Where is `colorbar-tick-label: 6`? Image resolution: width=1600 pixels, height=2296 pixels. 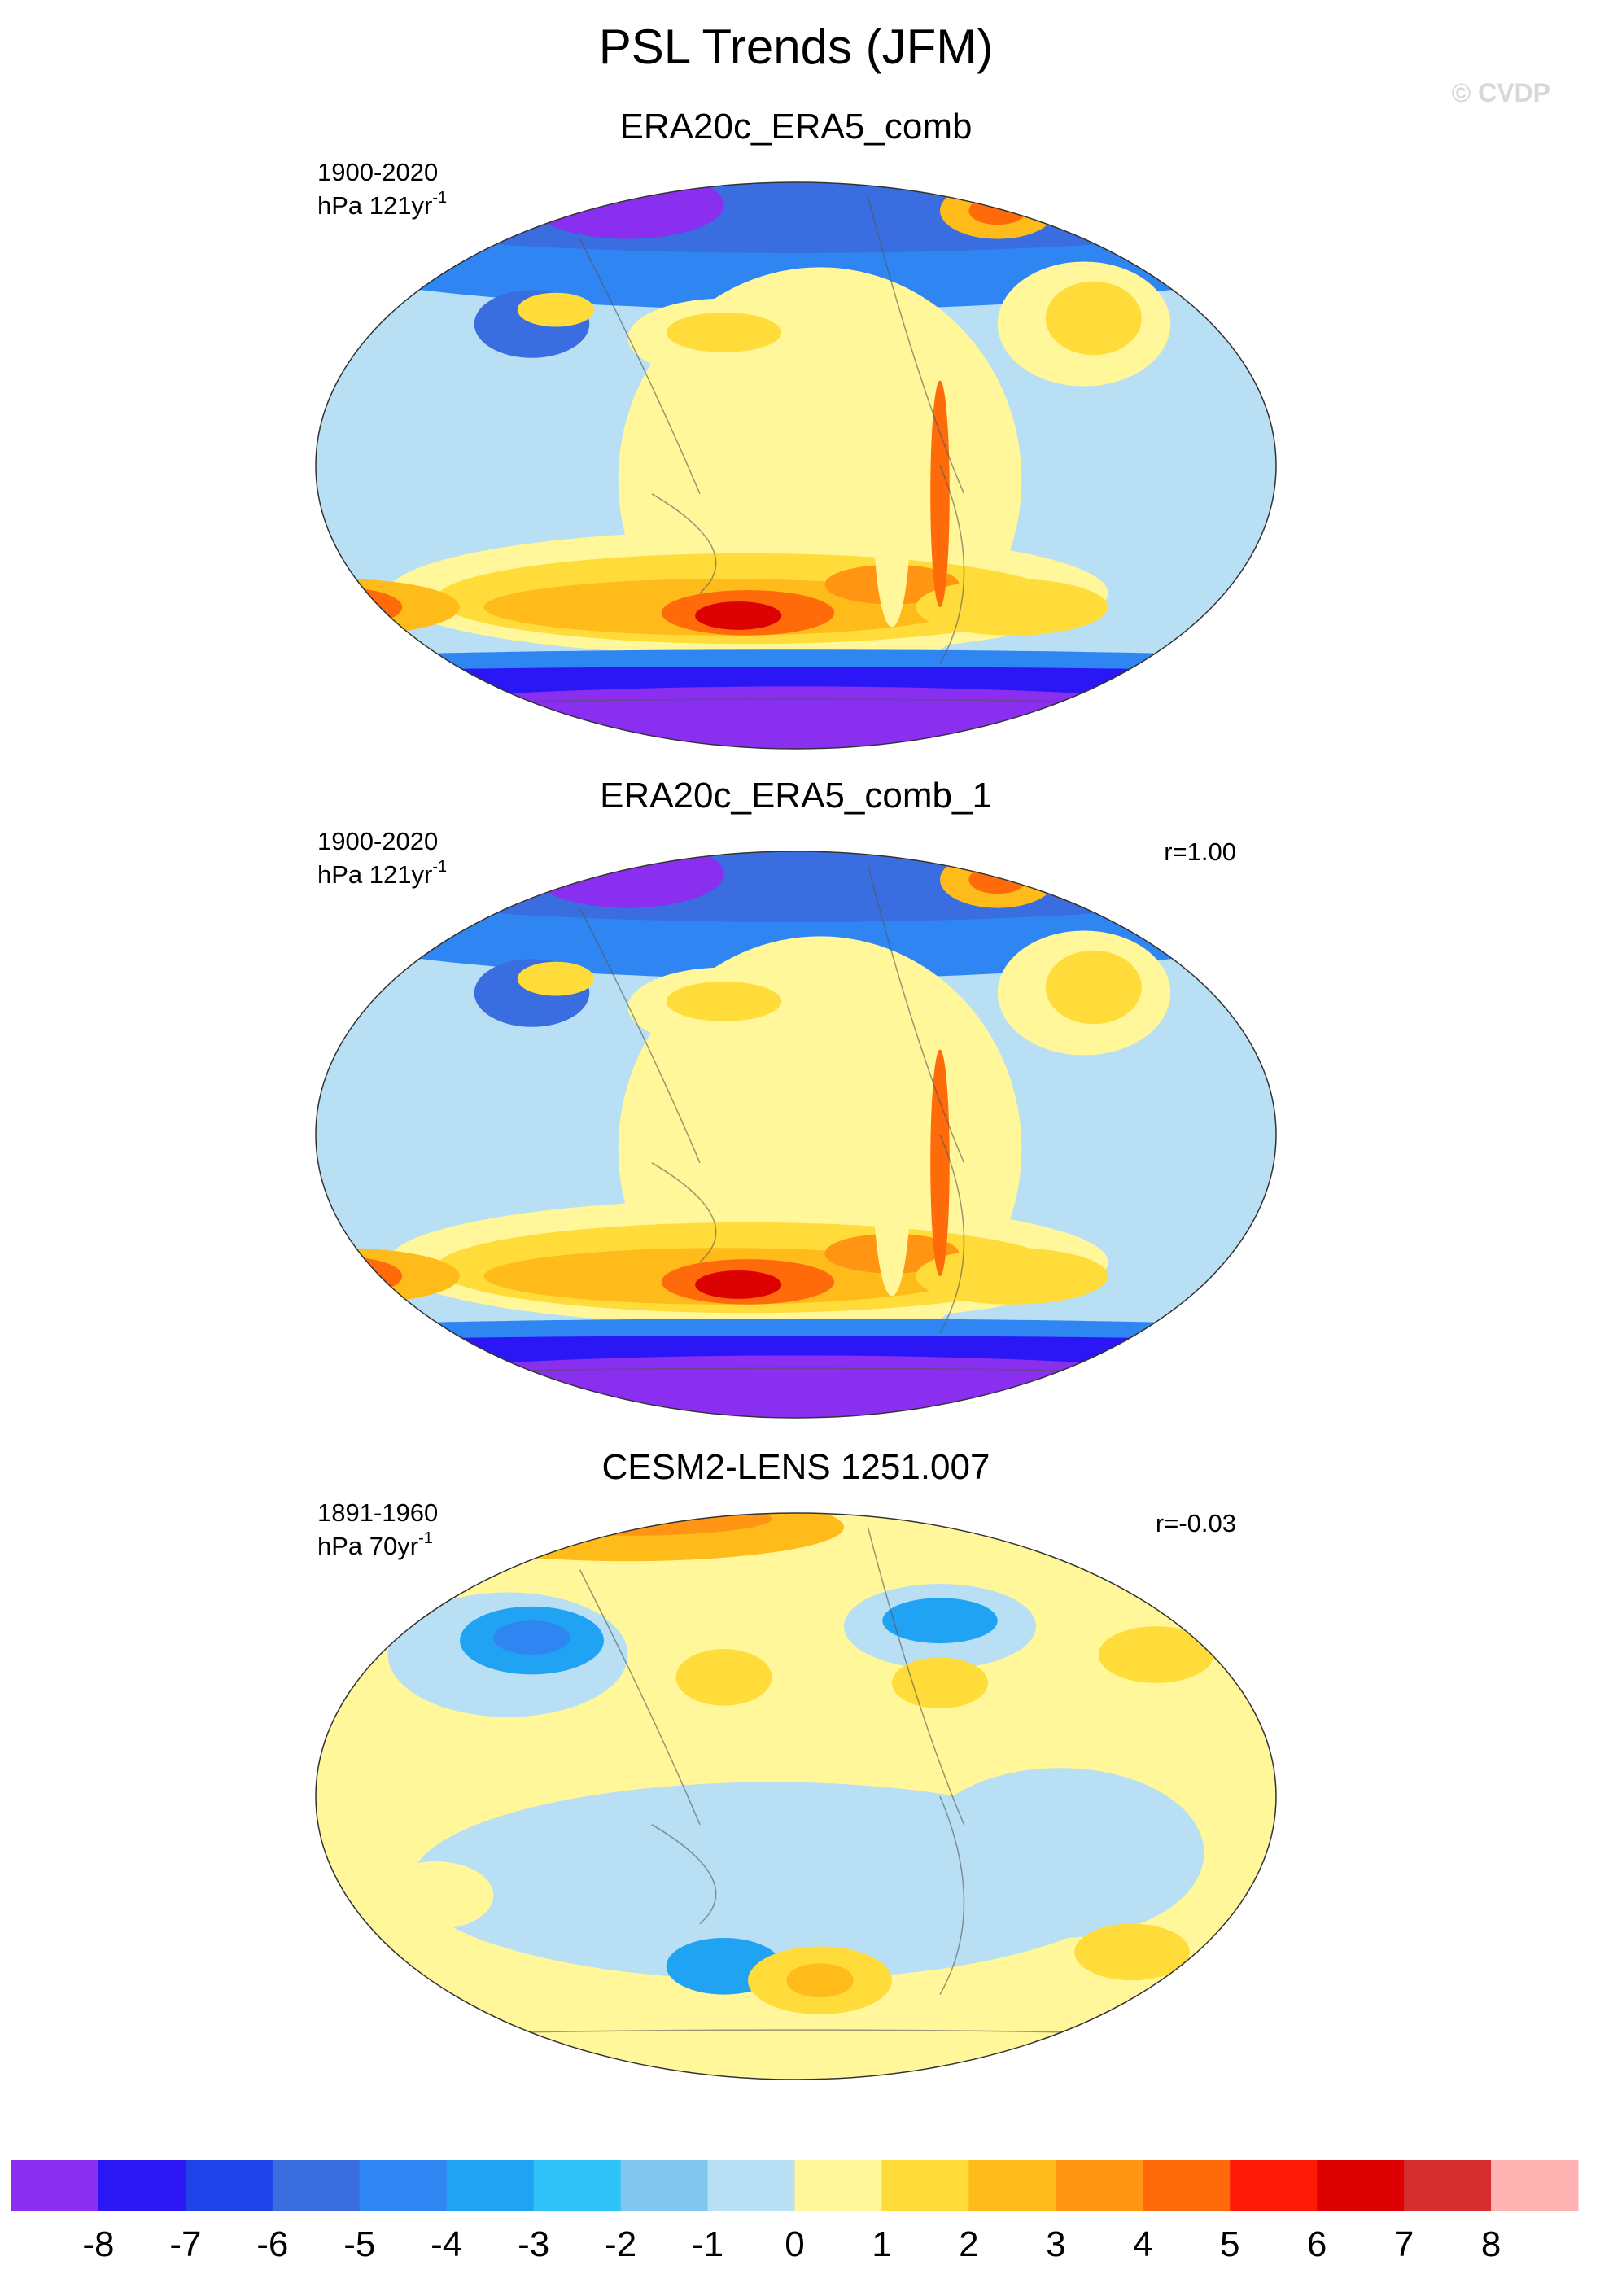
colorbar-tick-label: 6 is located at coordinates (1317, 2244).